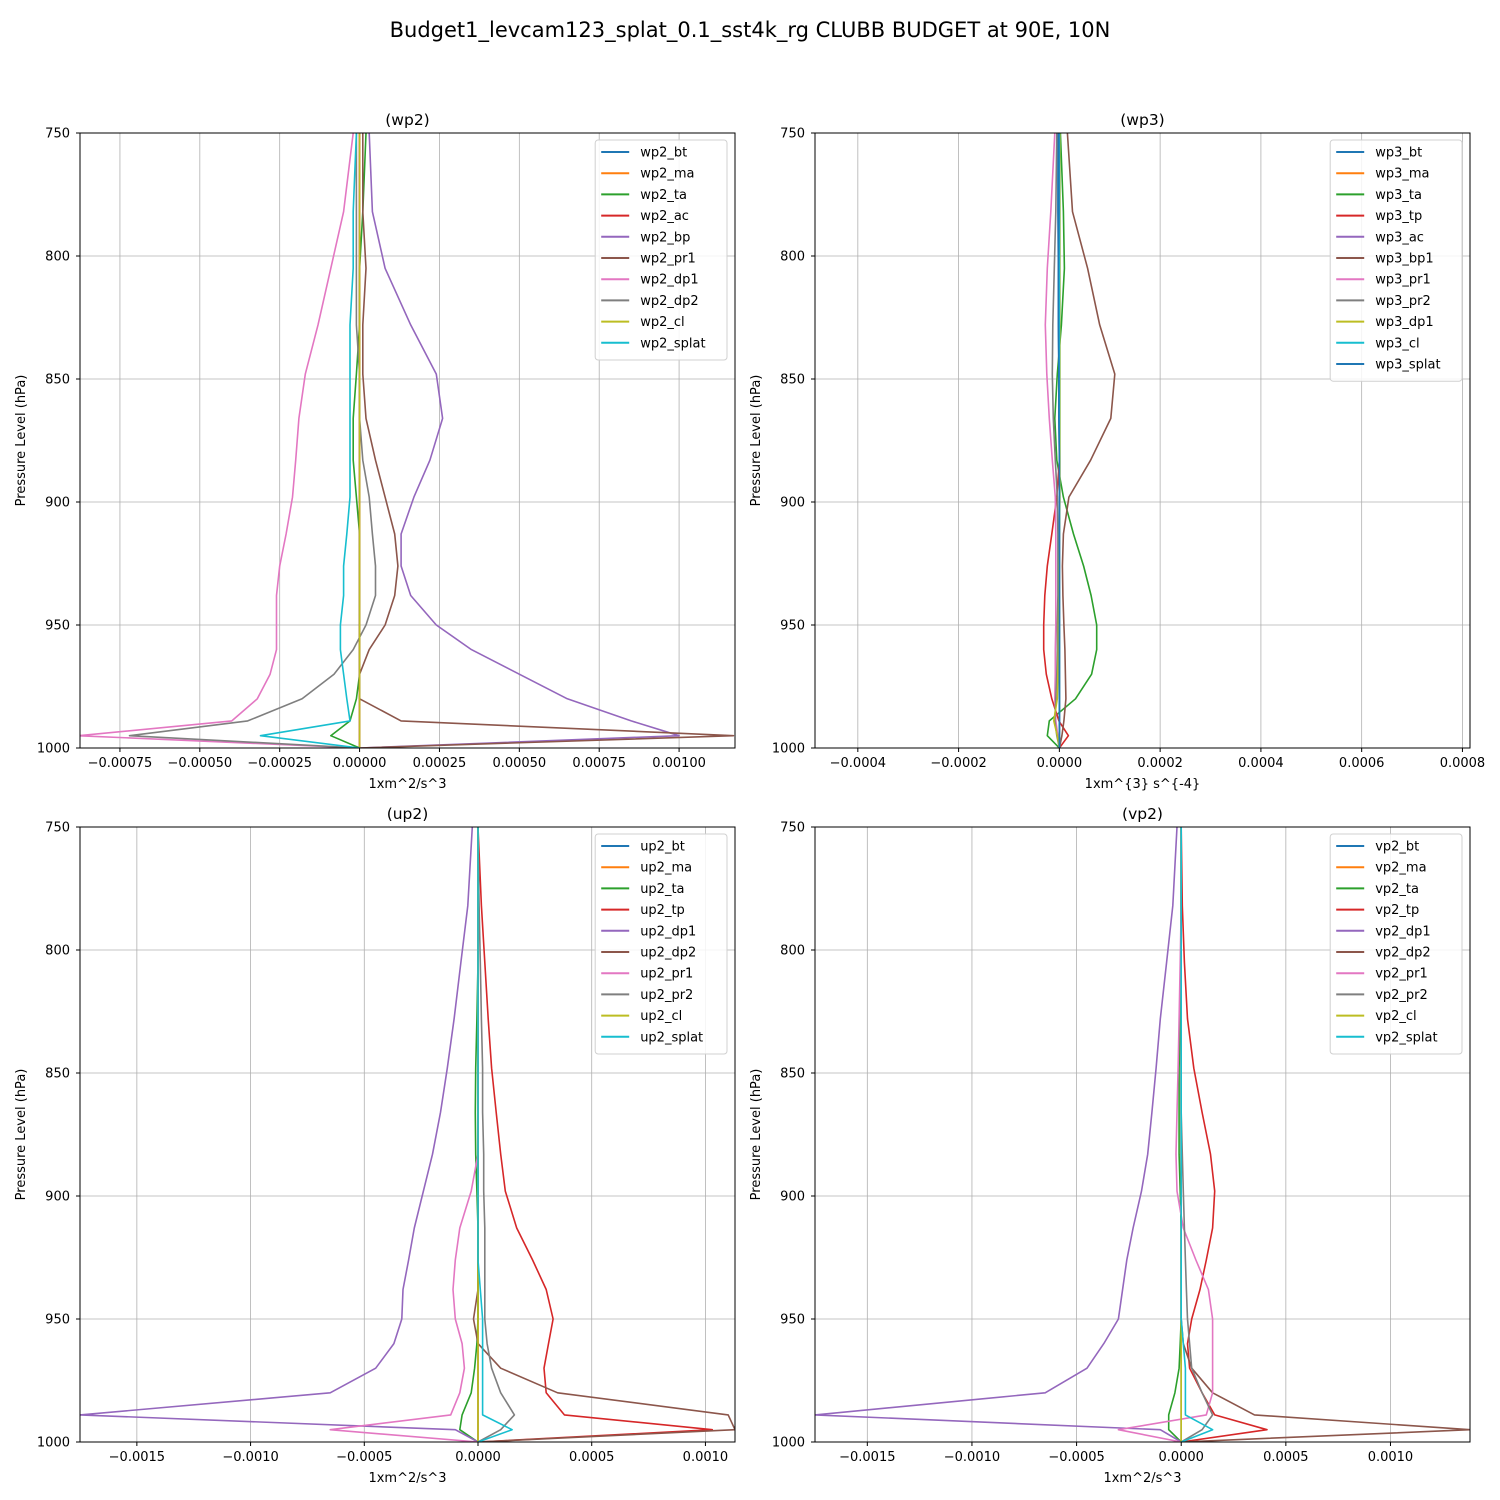 The width and height of the screenshot is (1500, 1500). I want to click on x-tick-label: −0.0002, so click(958, 763).